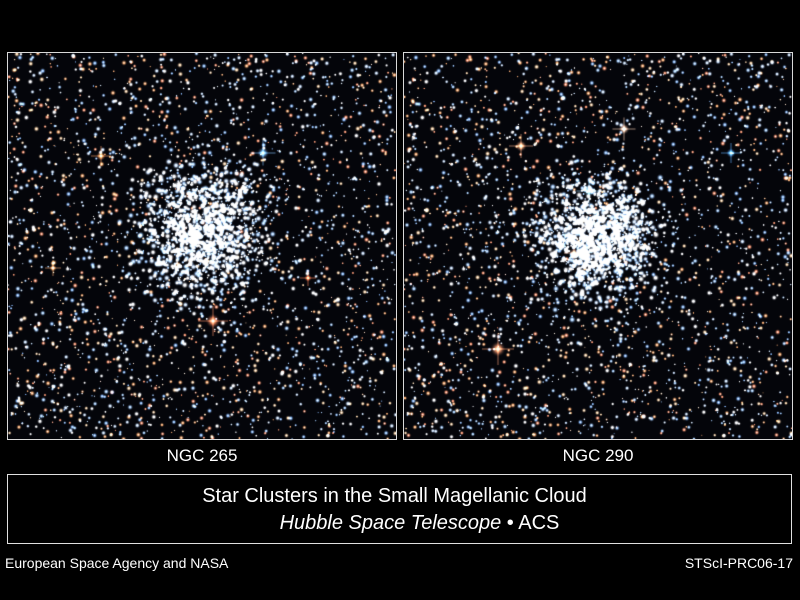 This screenshot has width=800, height=600. What do you see at coordinates (390, 523) in the screenshot?
I see `telescope-name: Hubble Space Telescope` at bounding box center [390, 523].